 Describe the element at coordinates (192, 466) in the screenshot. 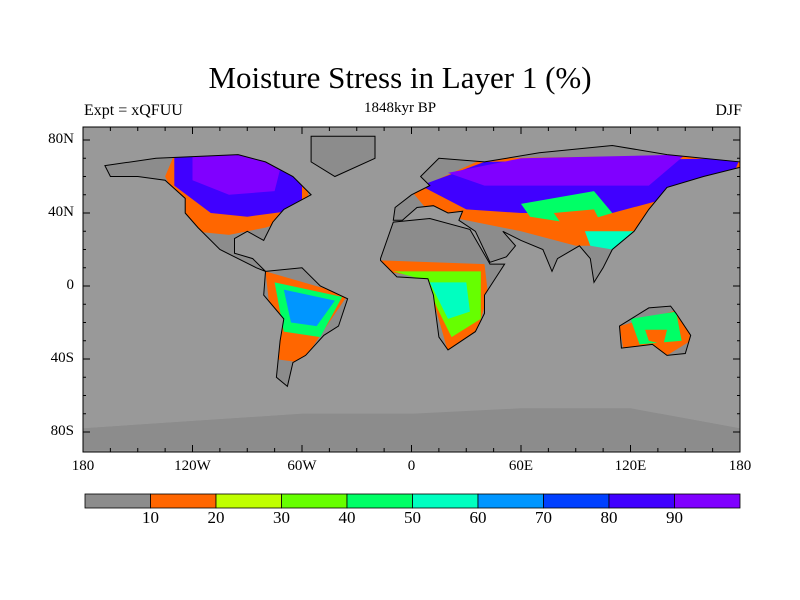

I see `lon-tick-label: 120W` at that location.